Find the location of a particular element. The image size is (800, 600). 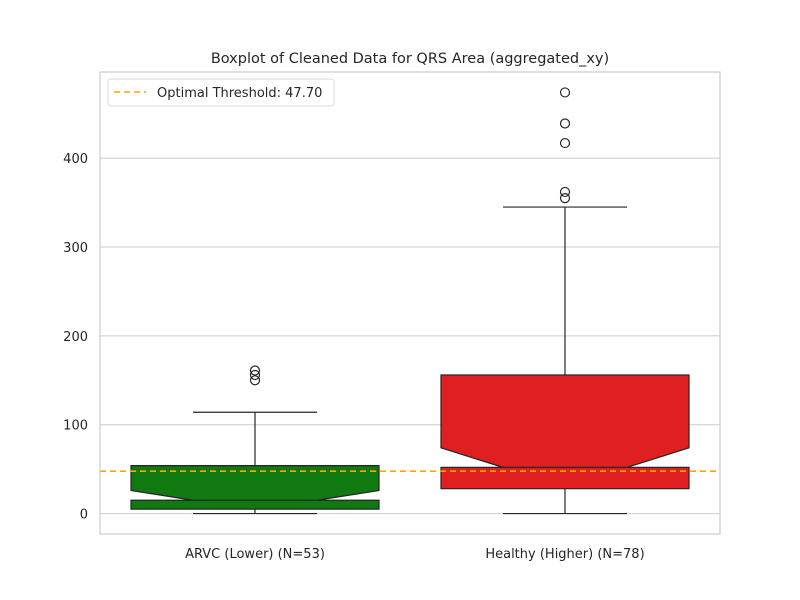

y-tick-label: 300 is located at coordinates (75, 248).